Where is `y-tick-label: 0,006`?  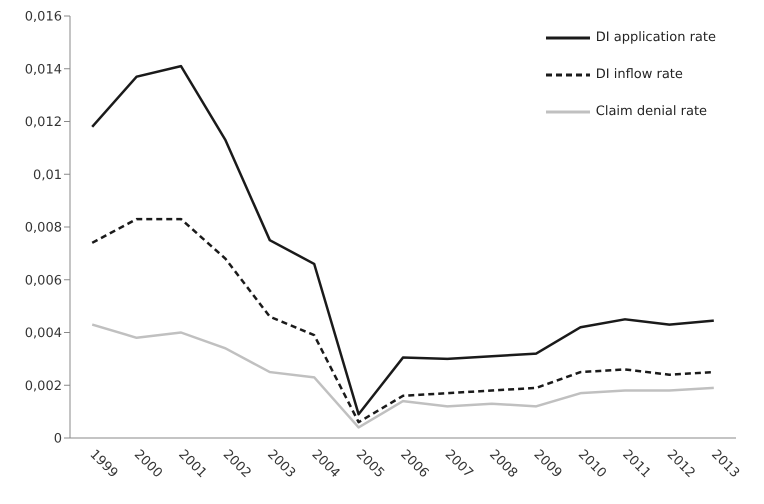
y-tick-label: 0,006 is located at coordinates (43, 280).